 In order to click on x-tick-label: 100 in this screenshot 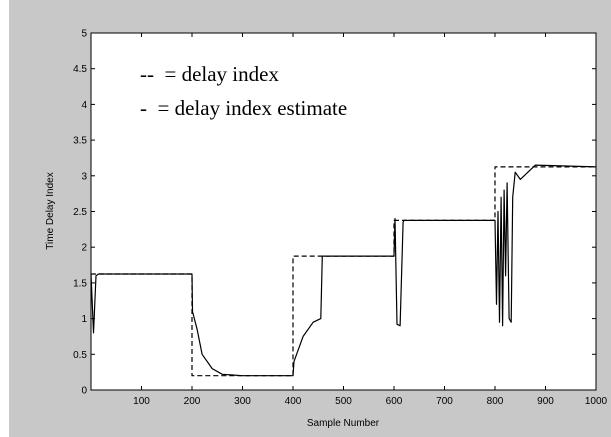, I will do `click(141, 401)`.